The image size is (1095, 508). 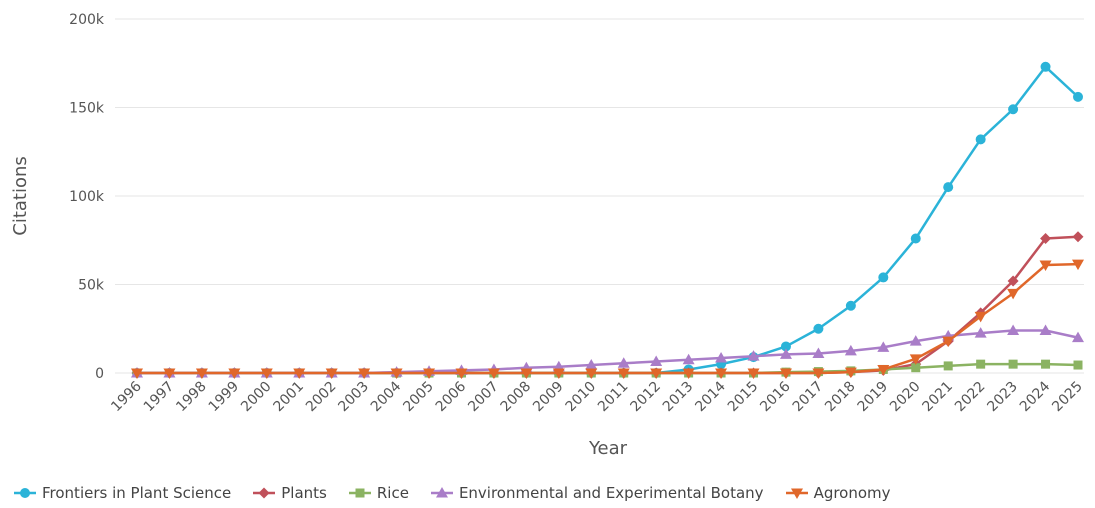 I want to click on legend-label: Frontiers in Plant Science, so click(x=137, y=493).